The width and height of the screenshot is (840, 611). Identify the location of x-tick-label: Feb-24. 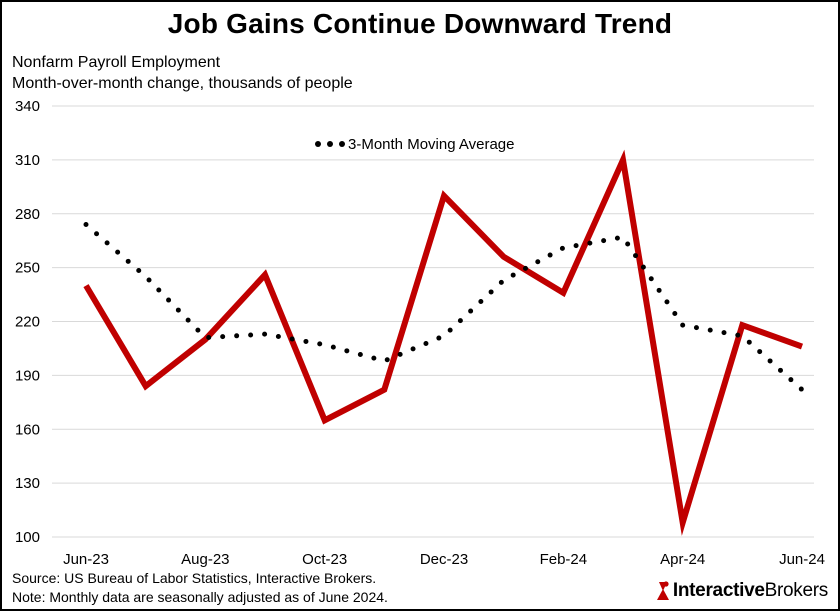
(564, 559).